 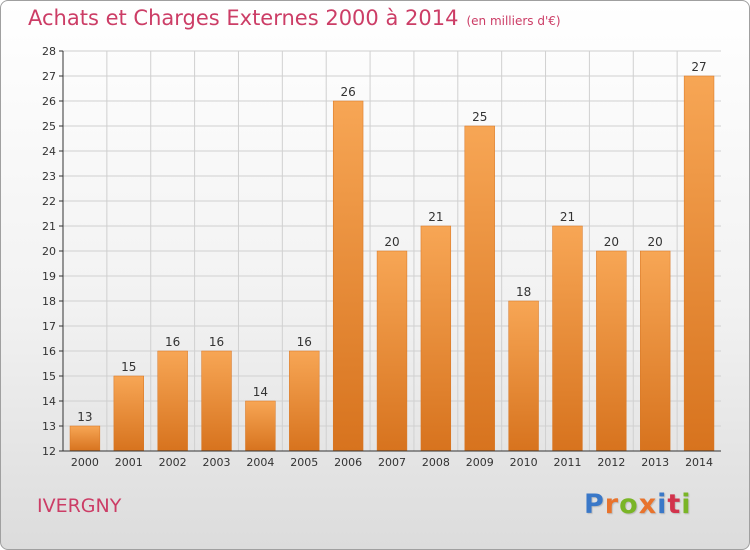 What do you see at coordinates (348, 462) in the screenshot?
I see `x-tick-label: 2006` at bounding box center [348, 462].